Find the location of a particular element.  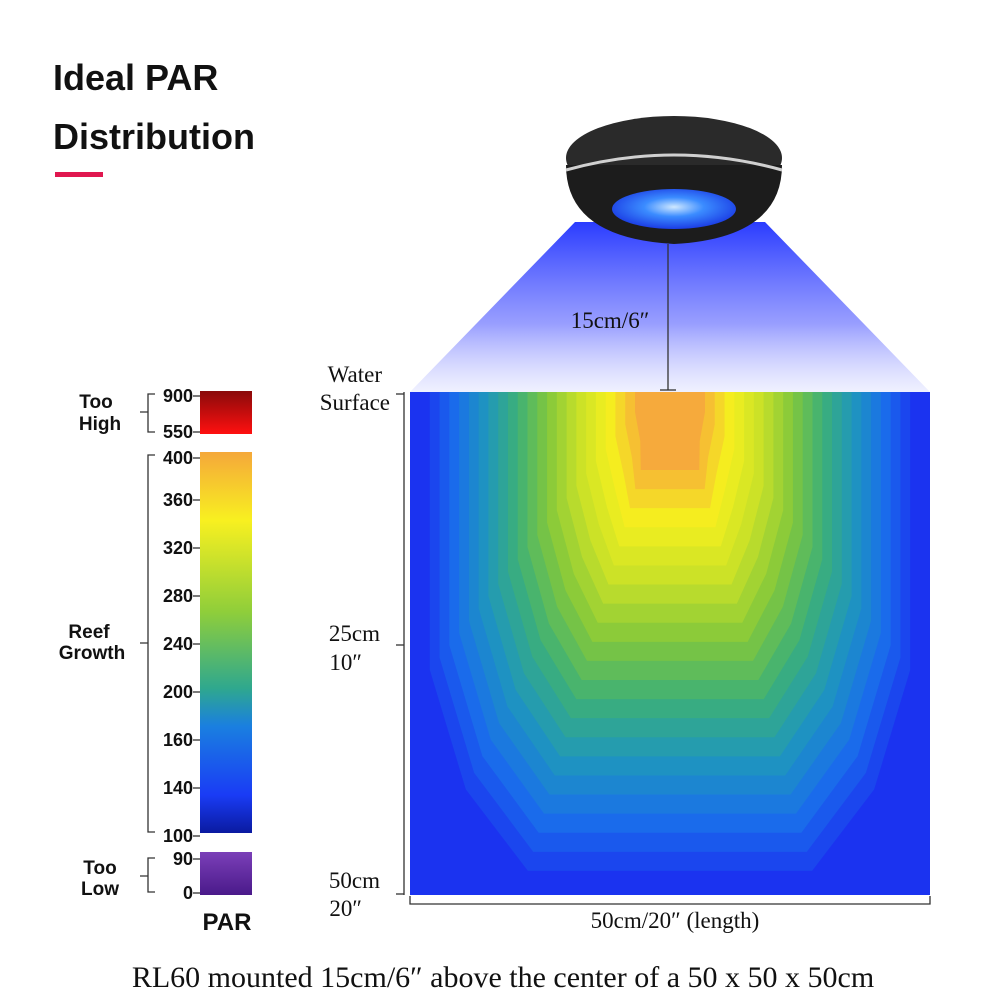

title-line: Ideal PAR is located at coordinates (135, 77).